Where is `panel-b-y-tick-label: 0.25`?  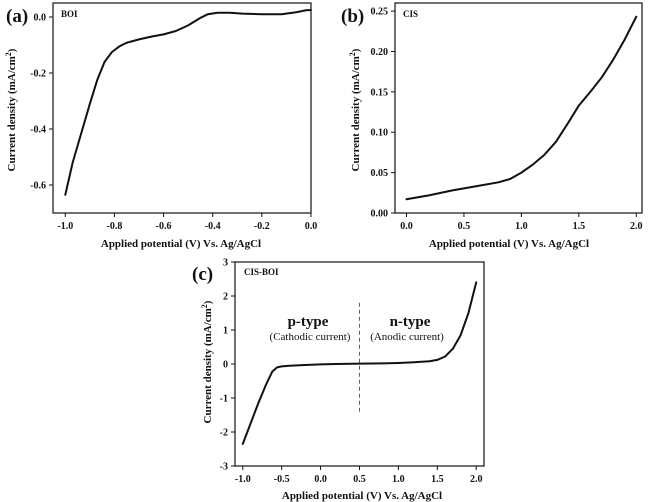
panel-b-y-tick-label: 0.25 is located at coordinates (380, 12).